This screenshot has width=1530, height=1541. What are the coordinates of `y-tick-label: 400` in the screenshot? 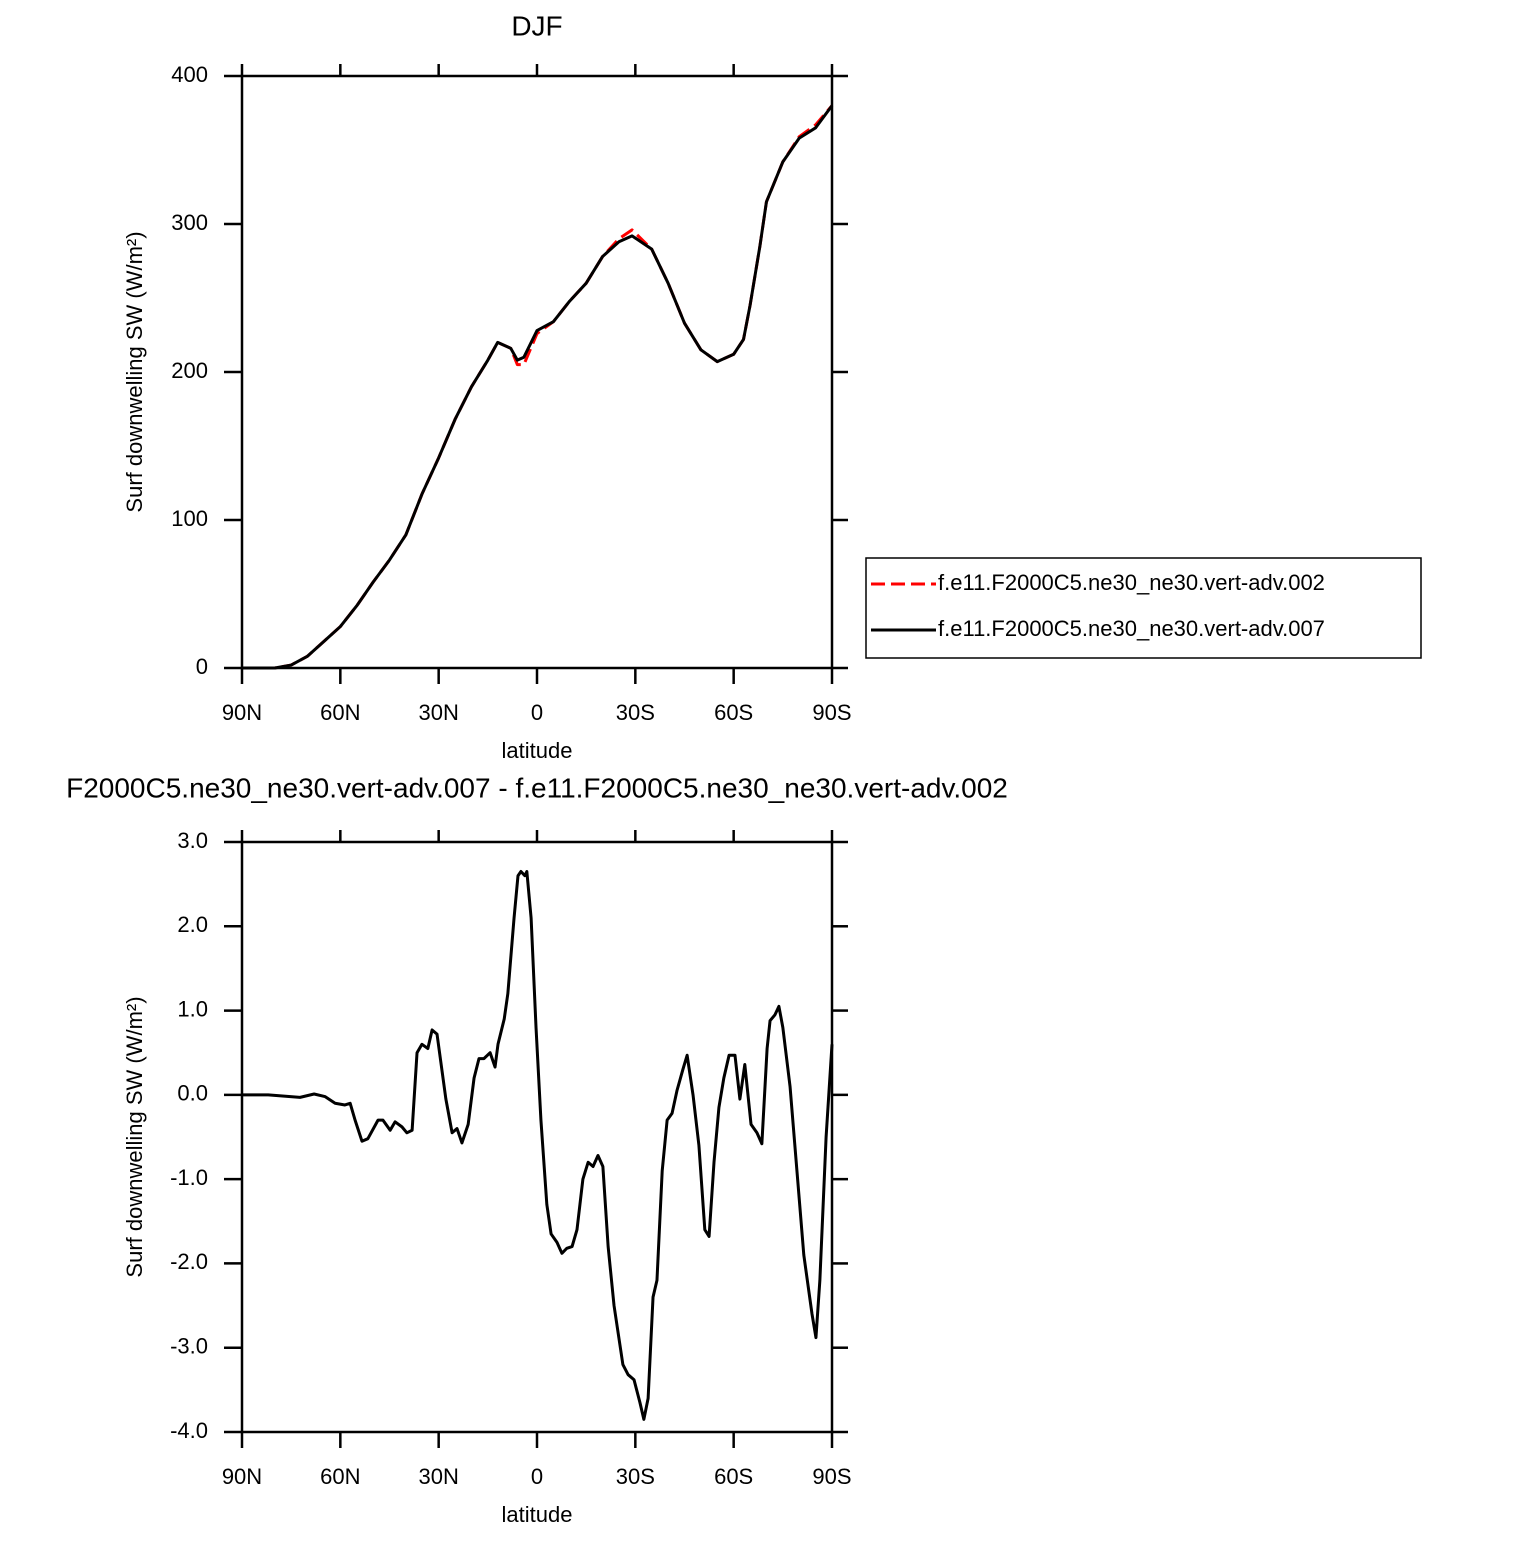 It's located at (189, 74).